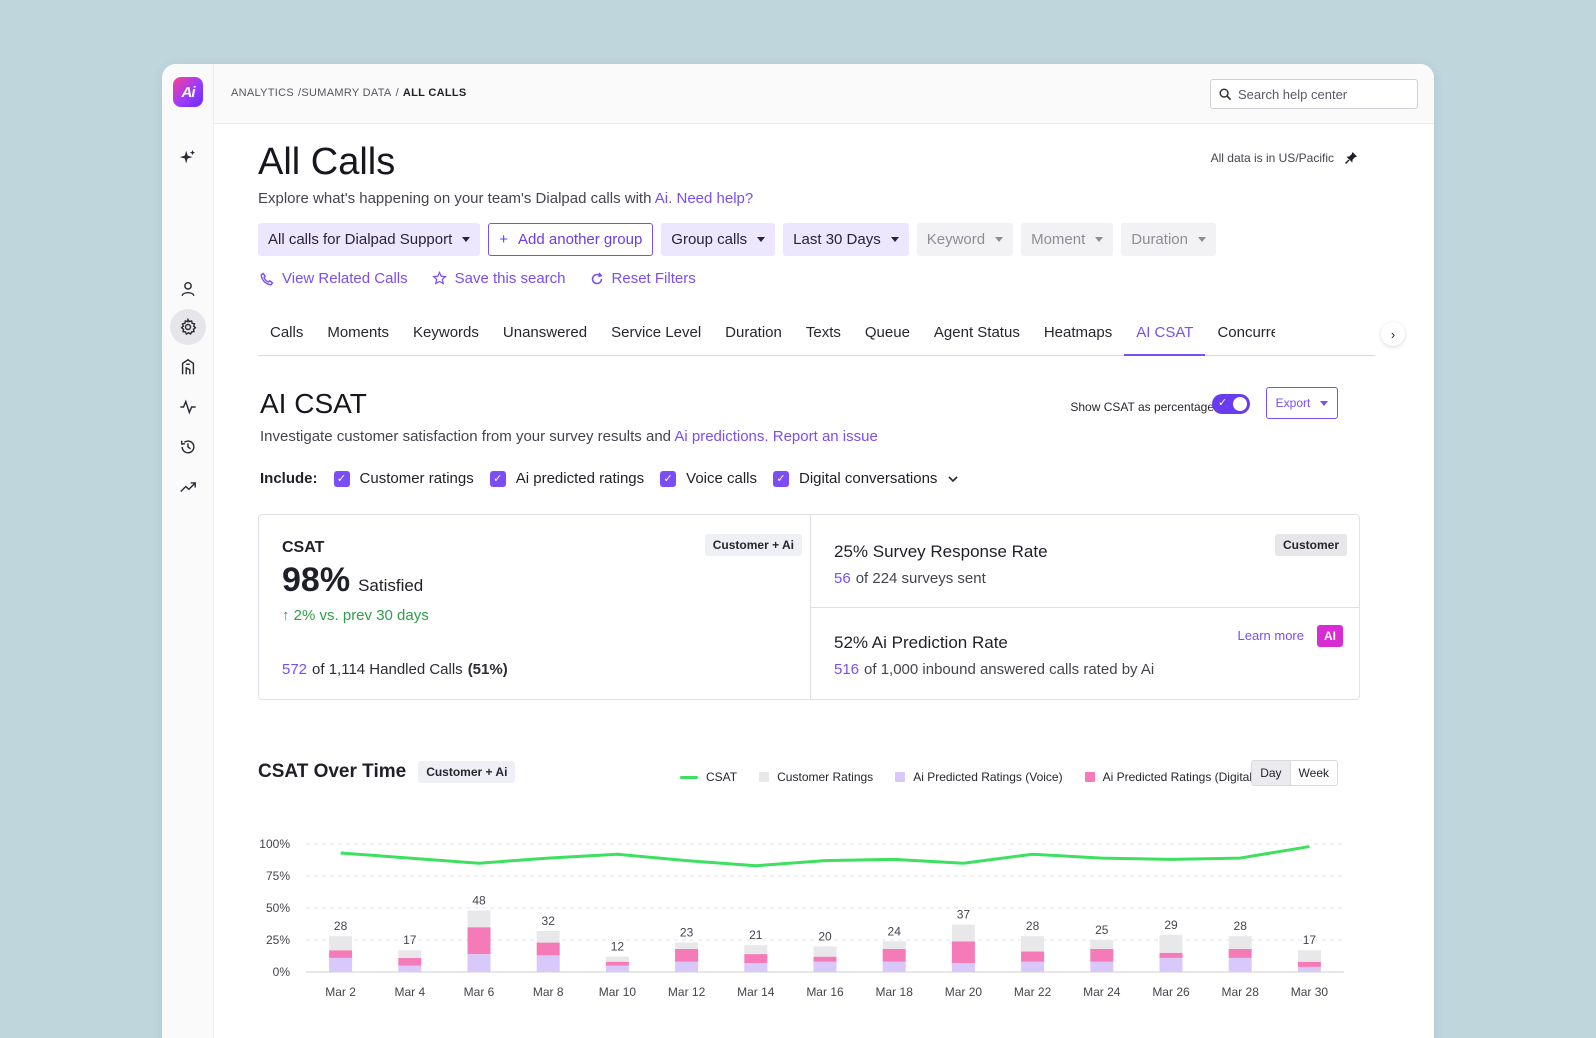  I want to click on reset-filters-link: Reset Filters, so click(643, 278).